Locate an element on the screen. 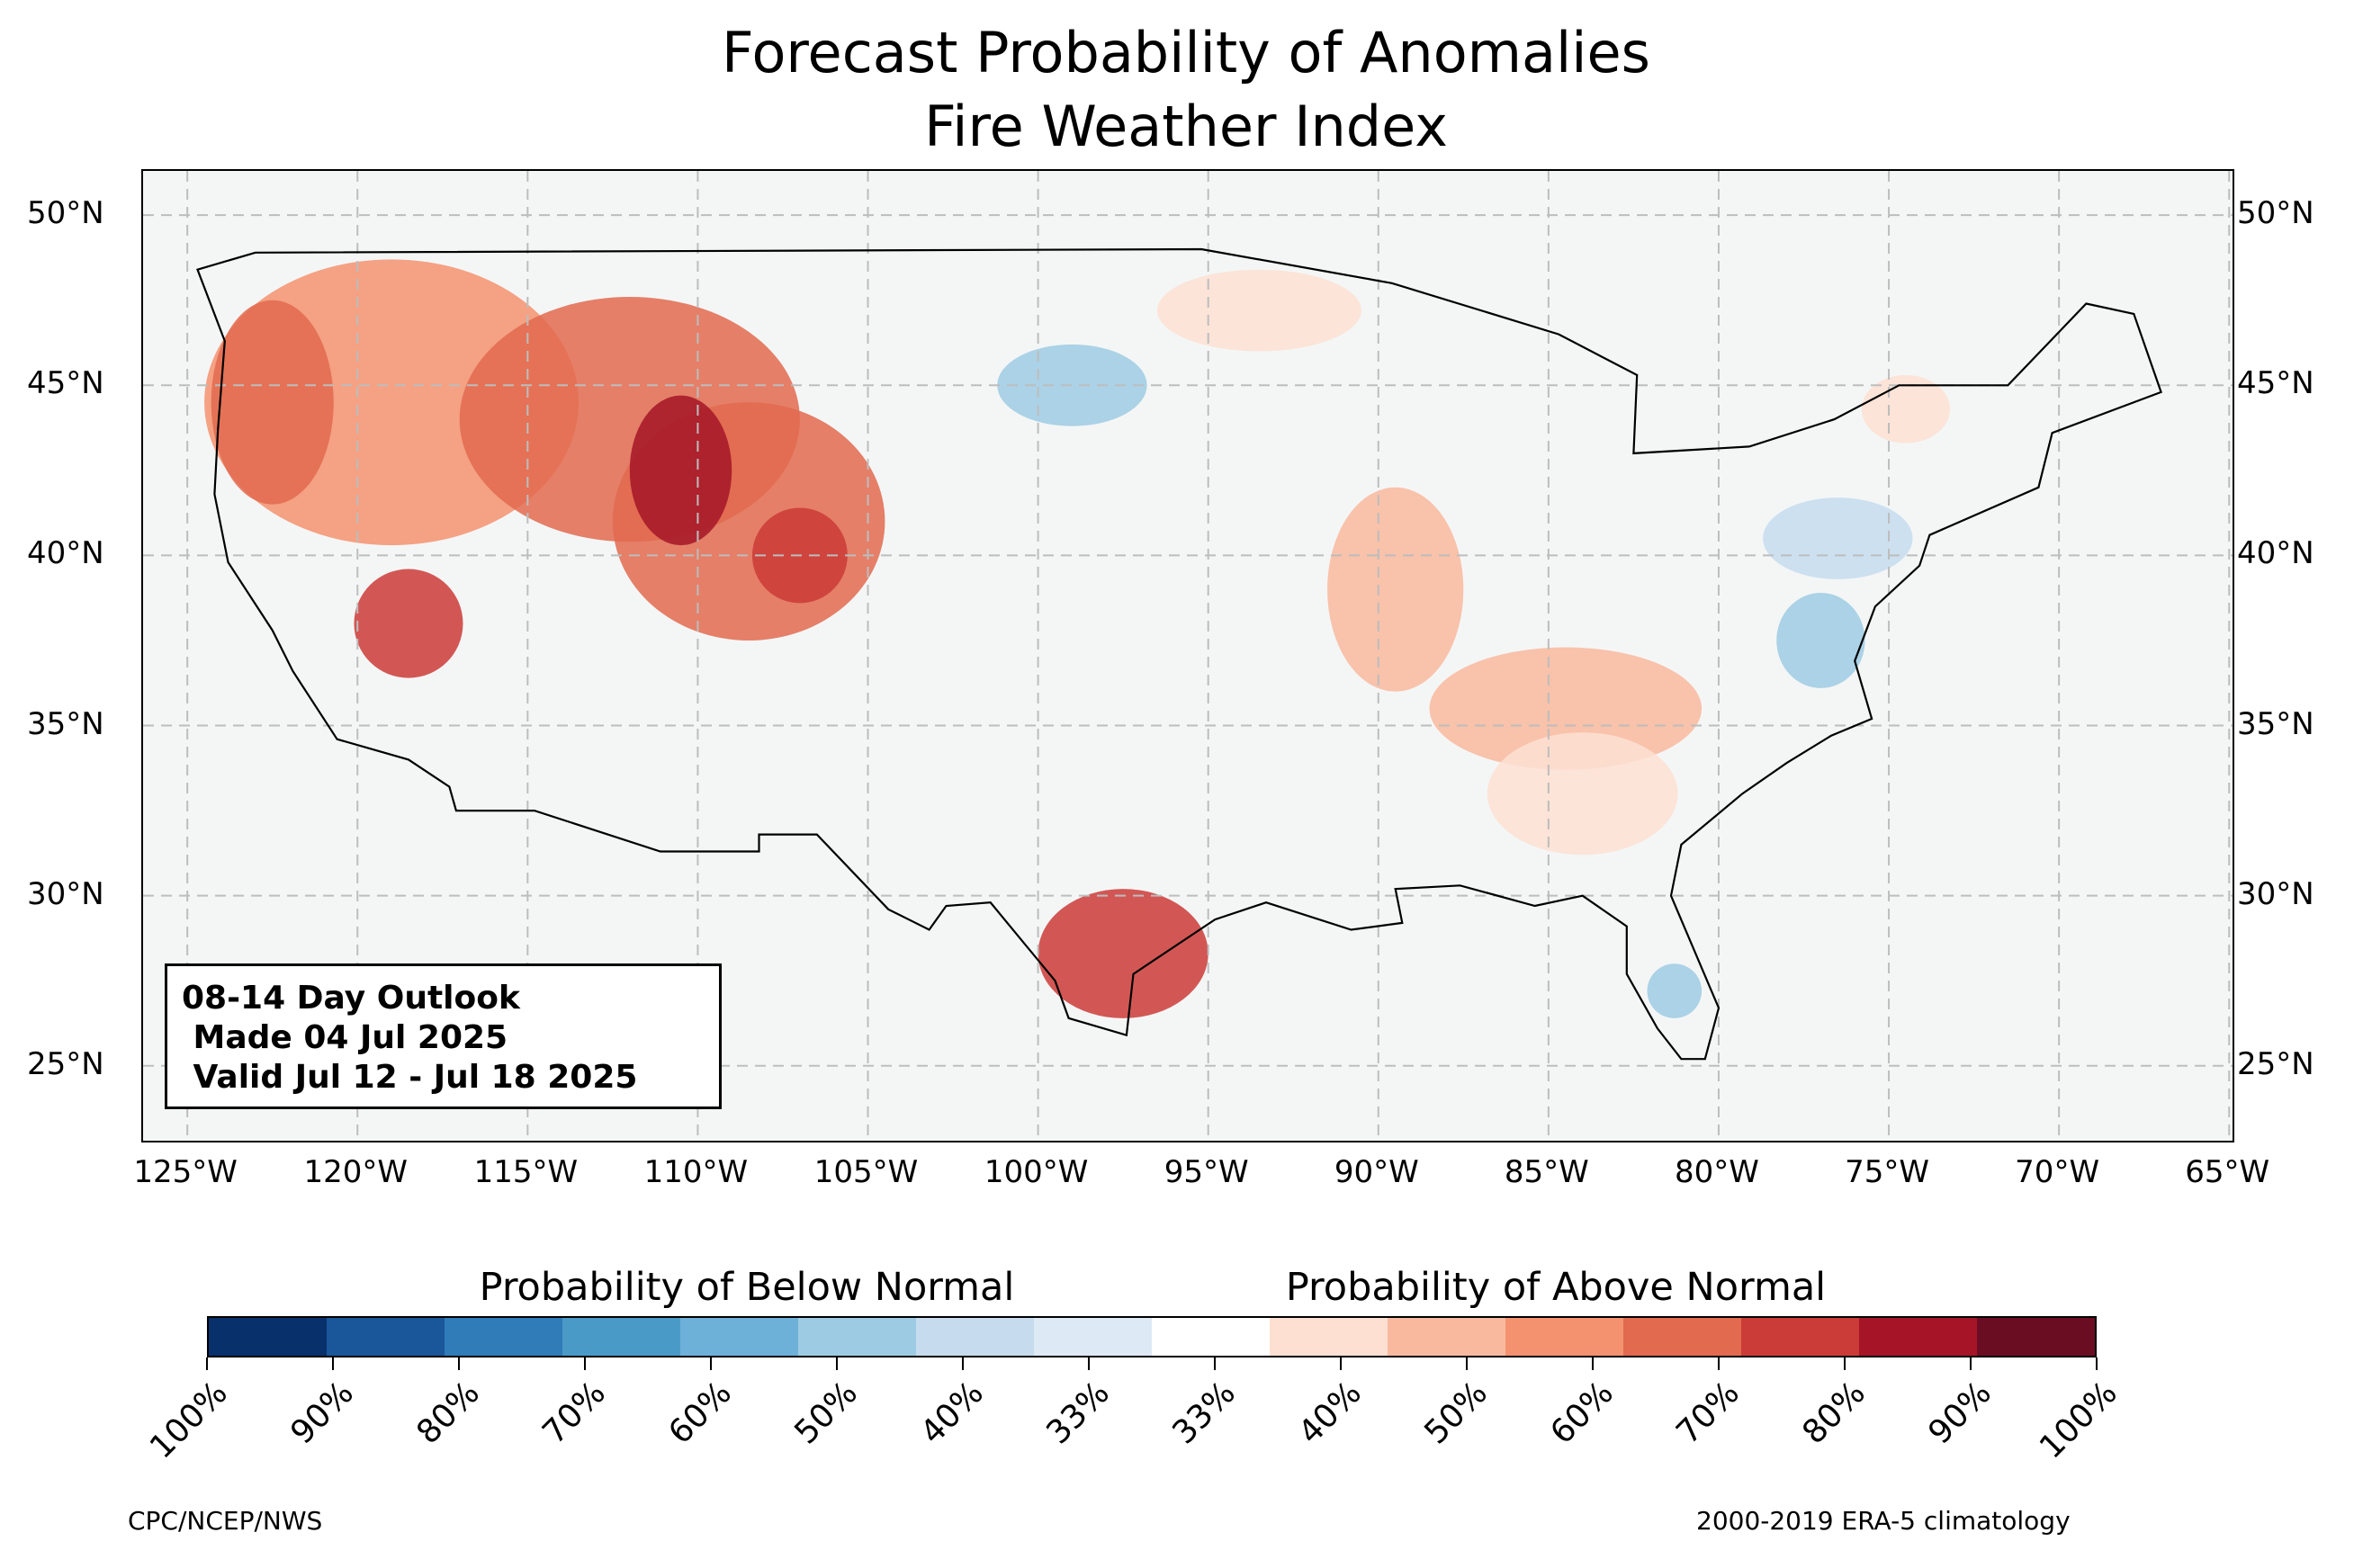 This screenshot has height=1568, width=2372. latitude-label-left: 45°N is located at coordinates (65, 383).